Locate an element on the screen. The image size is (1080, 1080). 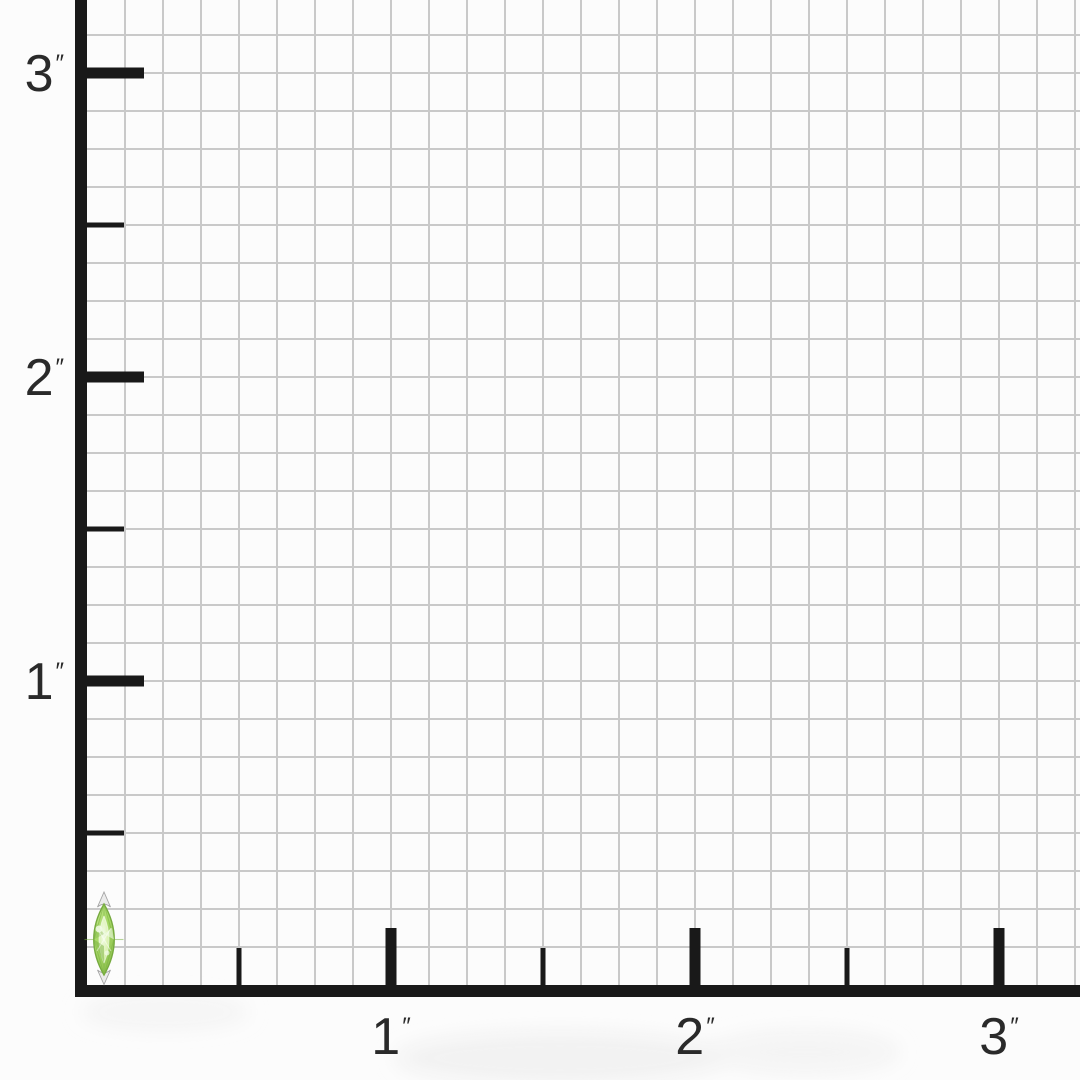
gem-sparkle-line is located at coordinates (104, 939).